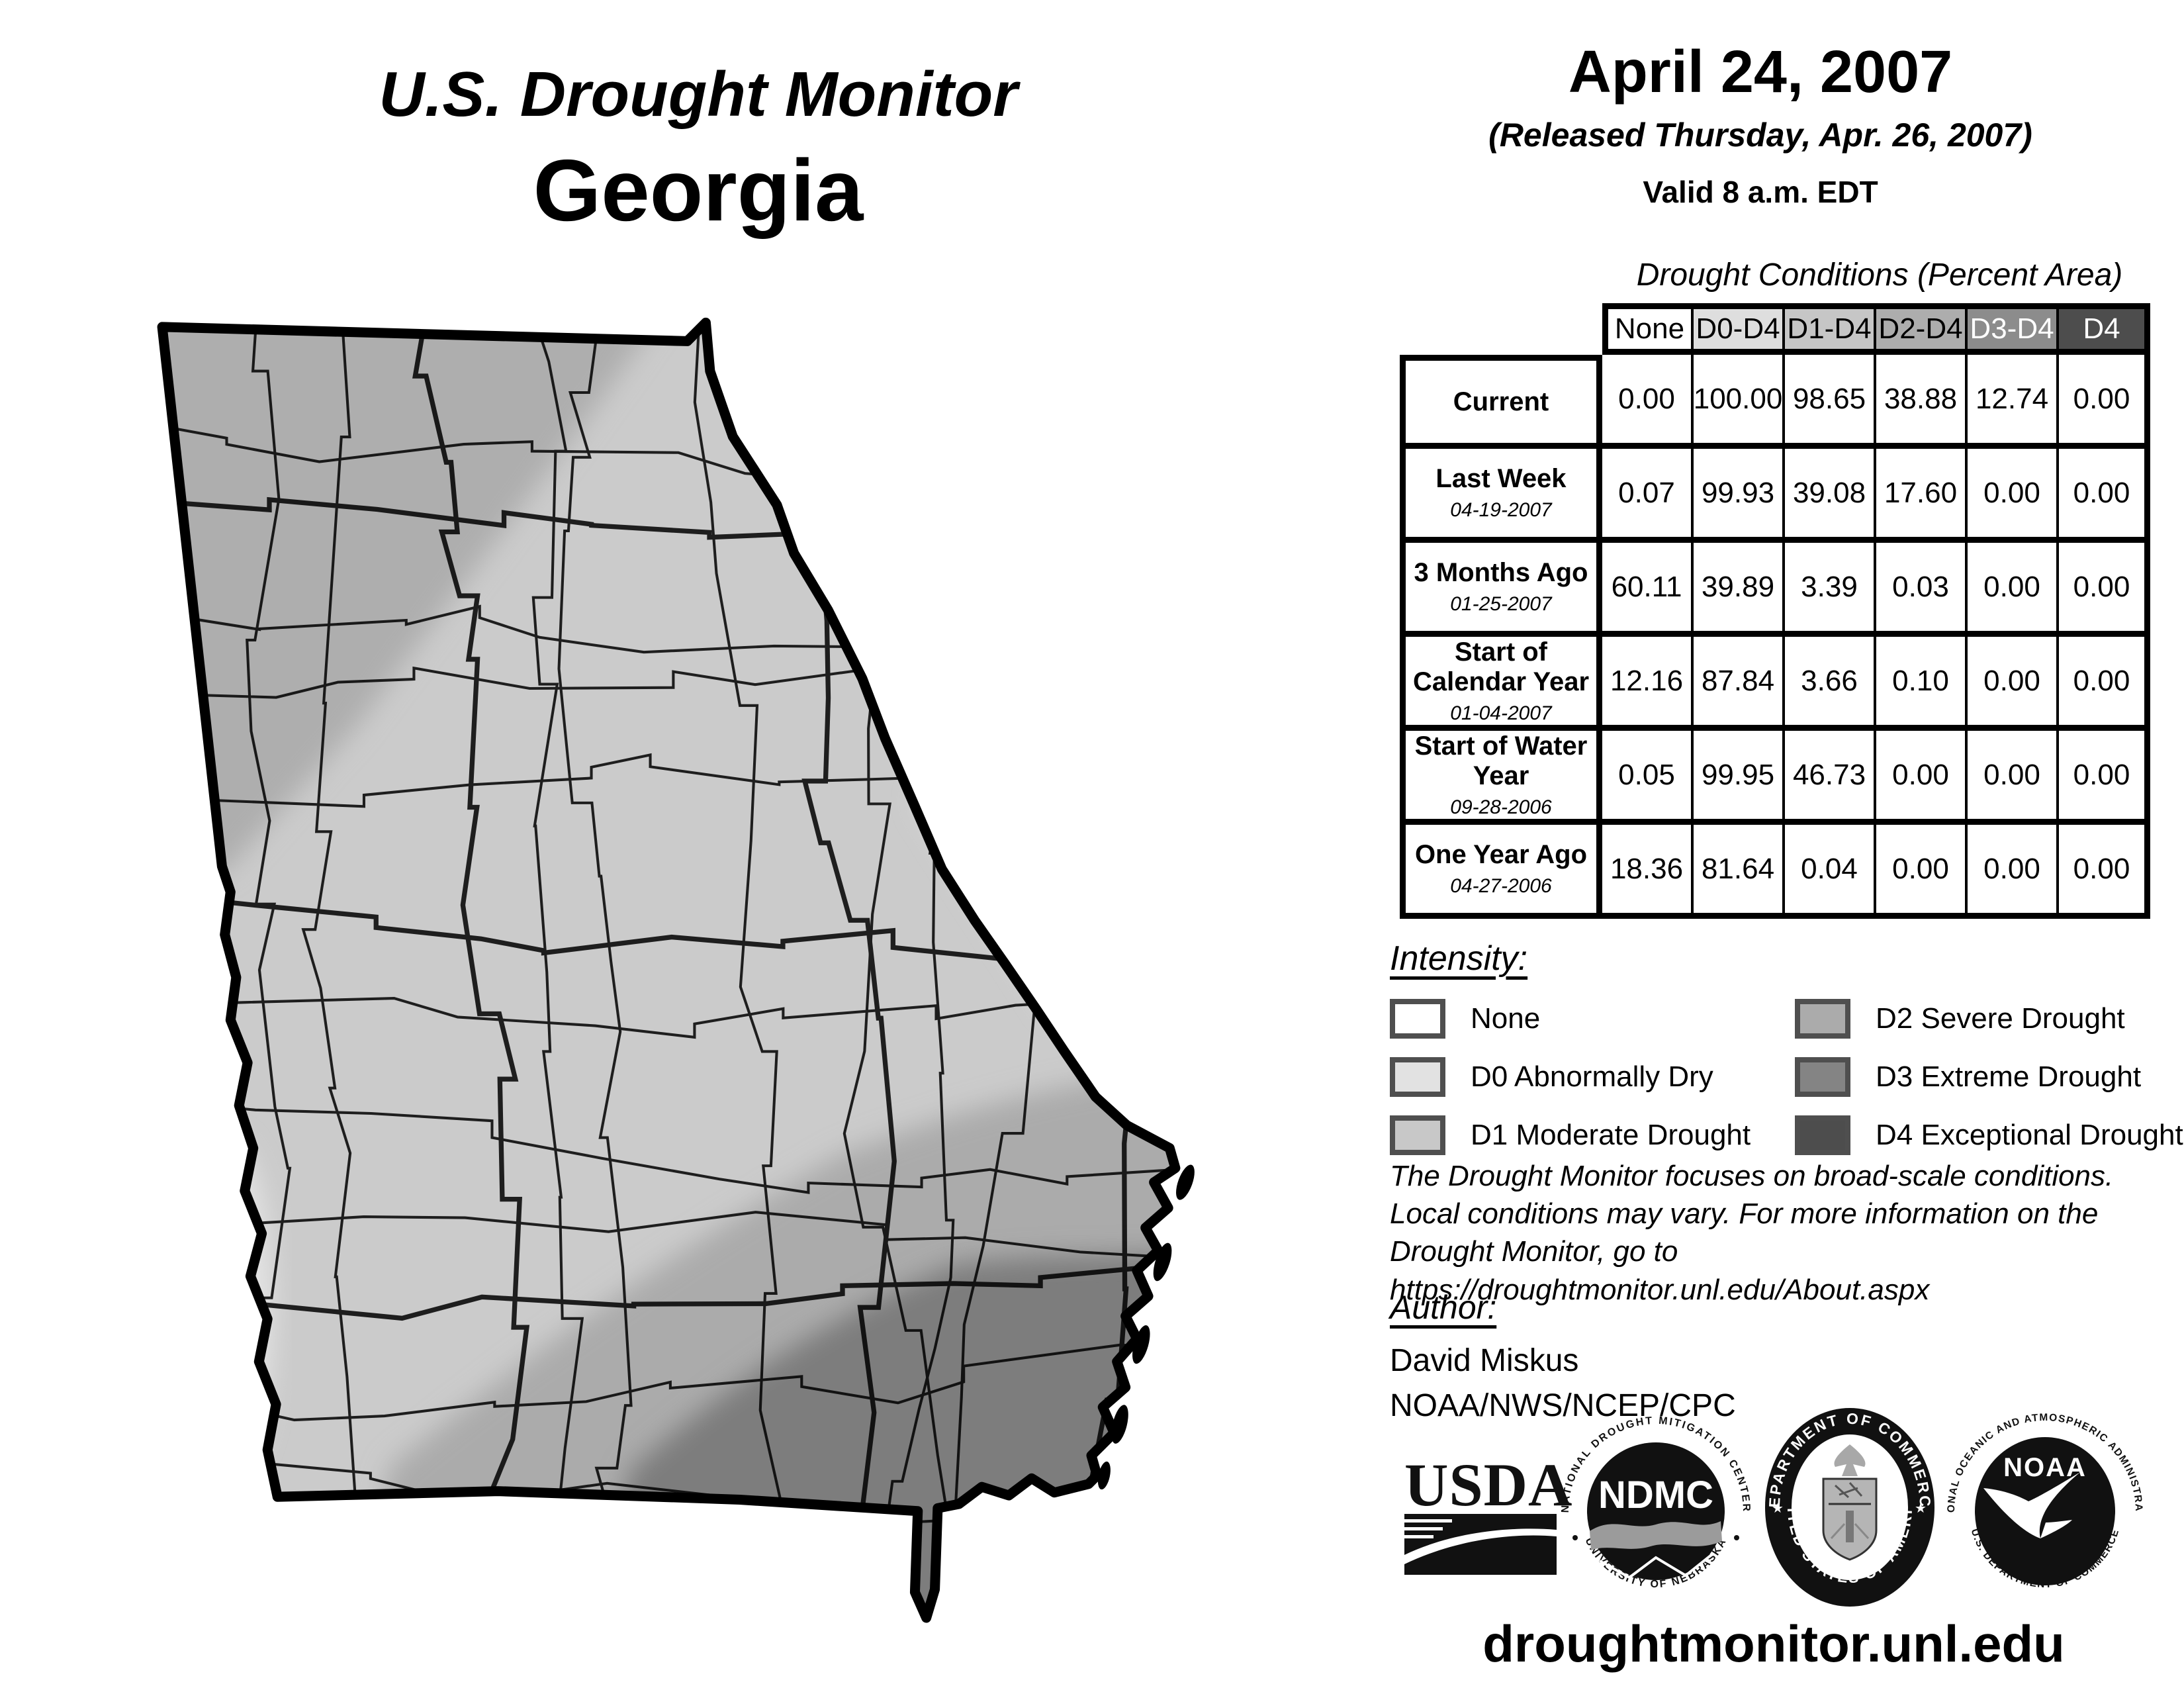  Describe the element at coordinates (1922, 590) in the screenshot. I see `table-cell: 0.03` at that location.